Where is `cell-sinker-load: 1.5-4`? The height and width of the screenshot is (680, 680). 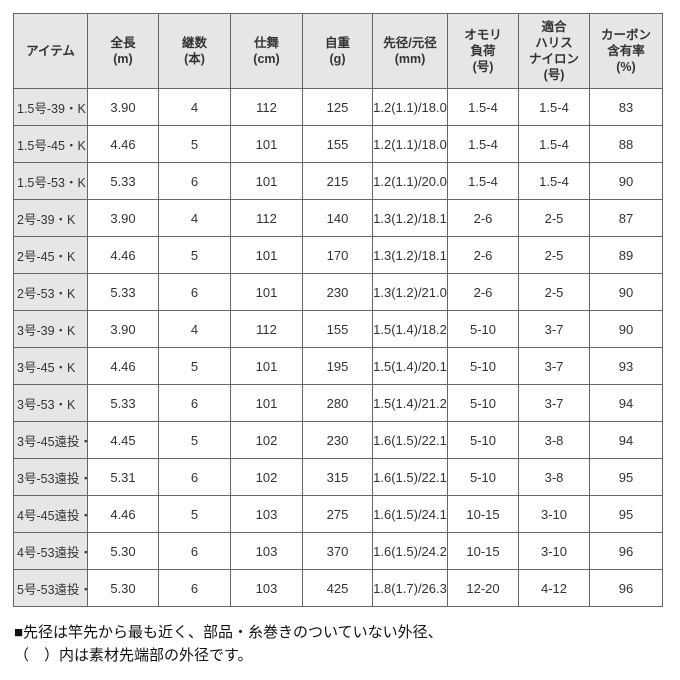
cell-sinker-load: 1.5-4 is located at coordinates (483, 144).